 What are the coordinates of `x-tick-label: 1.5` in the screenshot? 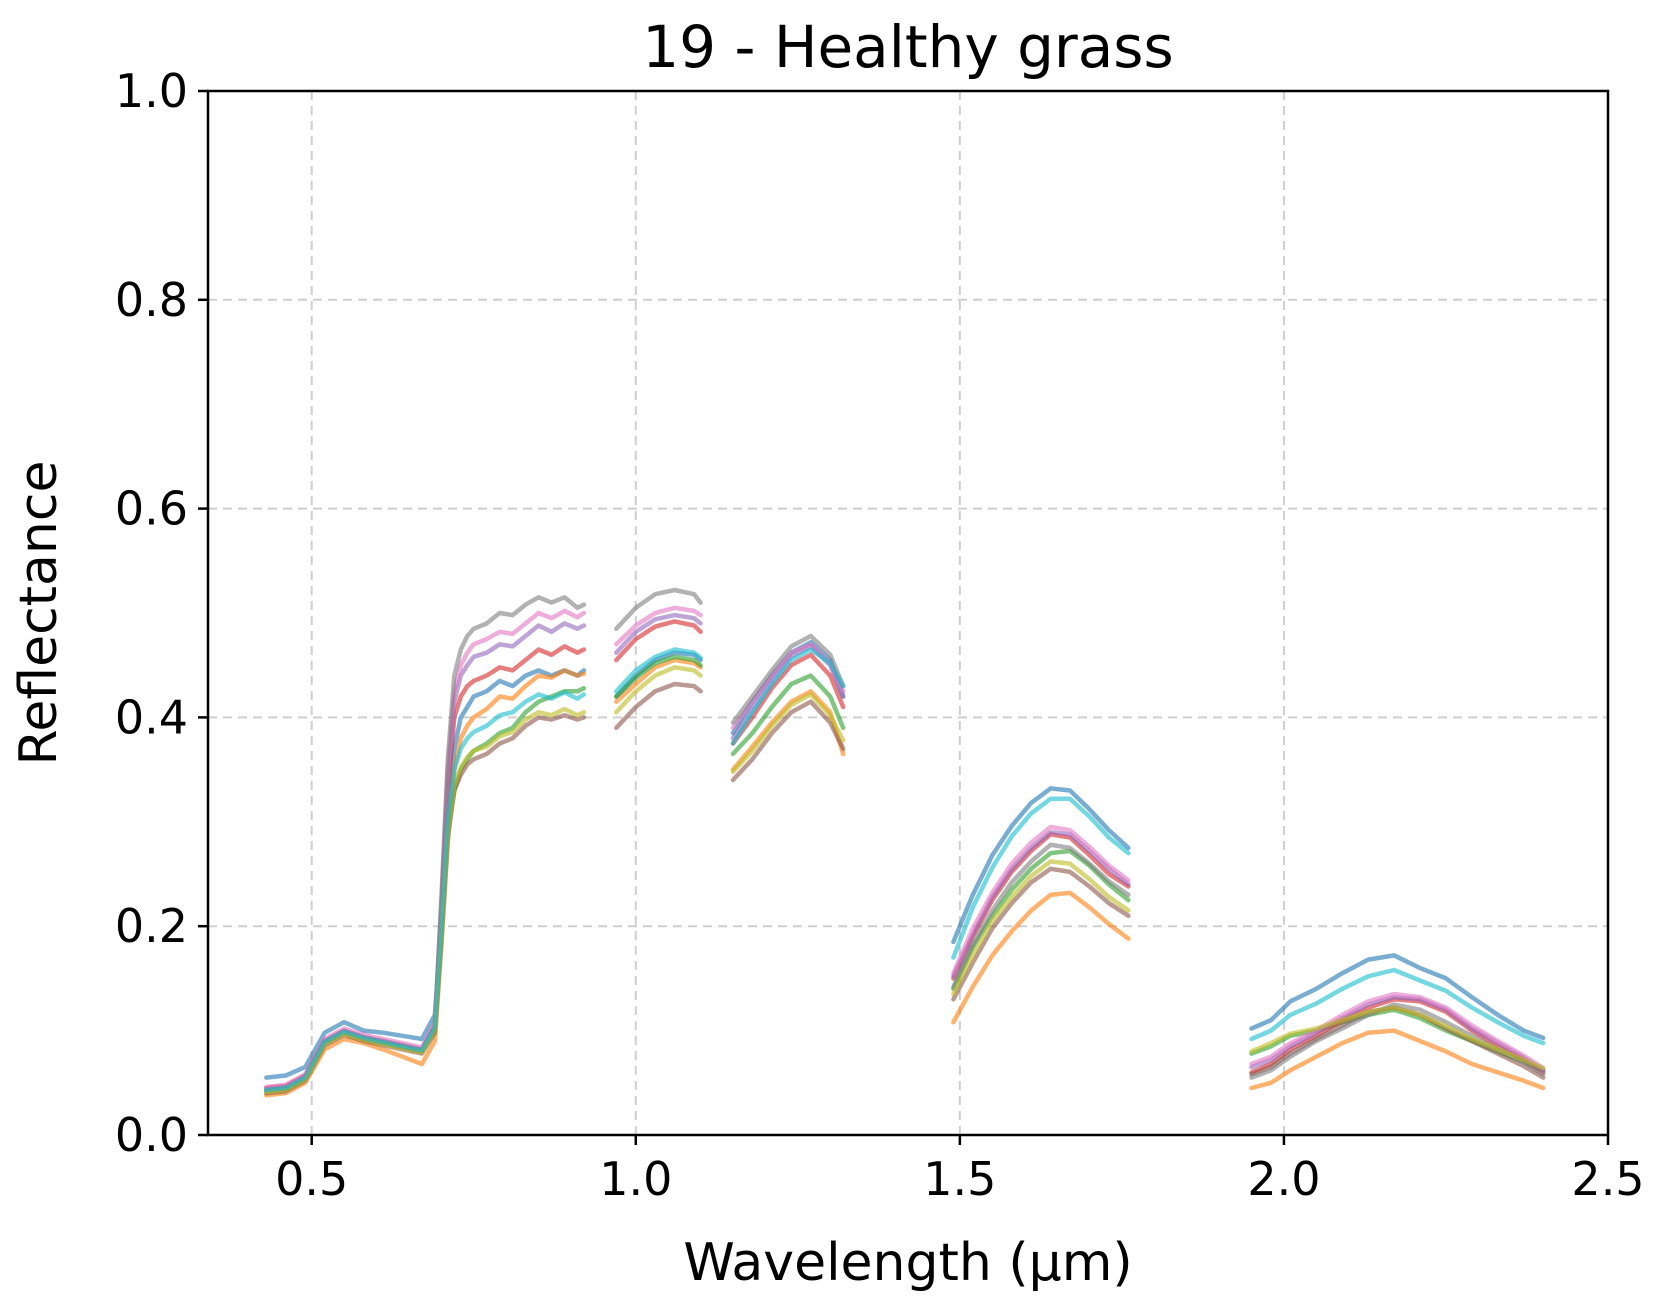 It's located at (959, 1179).